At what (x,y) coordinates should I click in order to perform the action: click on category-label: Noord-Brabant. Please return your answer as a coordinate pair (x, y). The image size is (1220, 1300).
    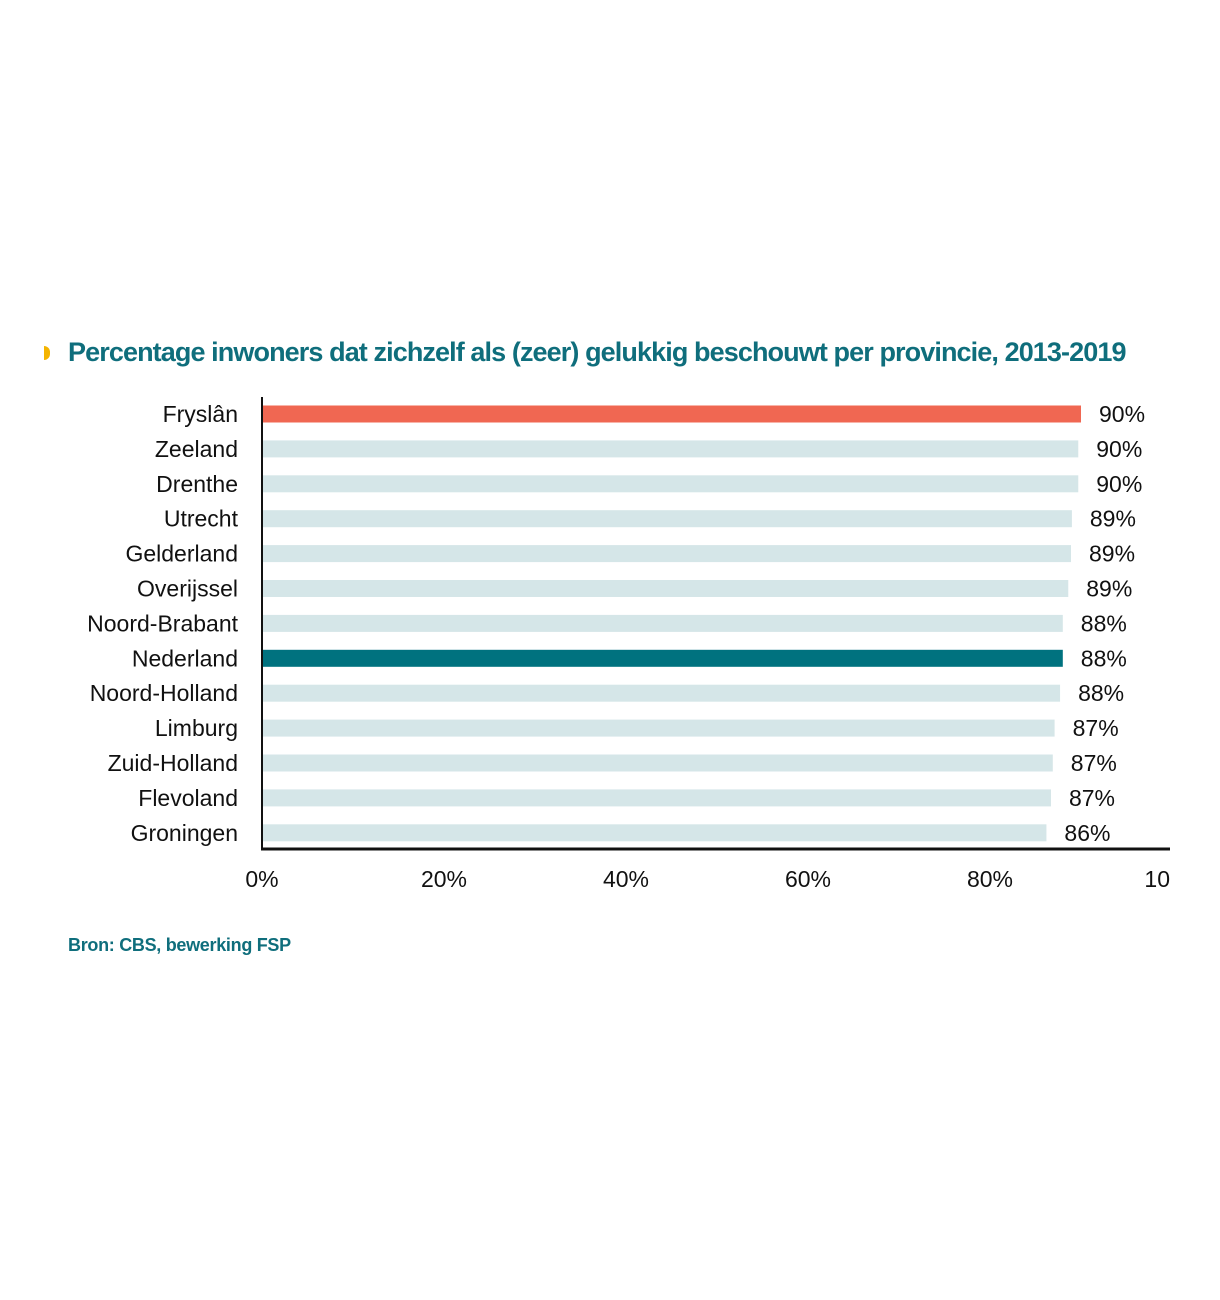
    Looking at the image, I should click on (162, 623).